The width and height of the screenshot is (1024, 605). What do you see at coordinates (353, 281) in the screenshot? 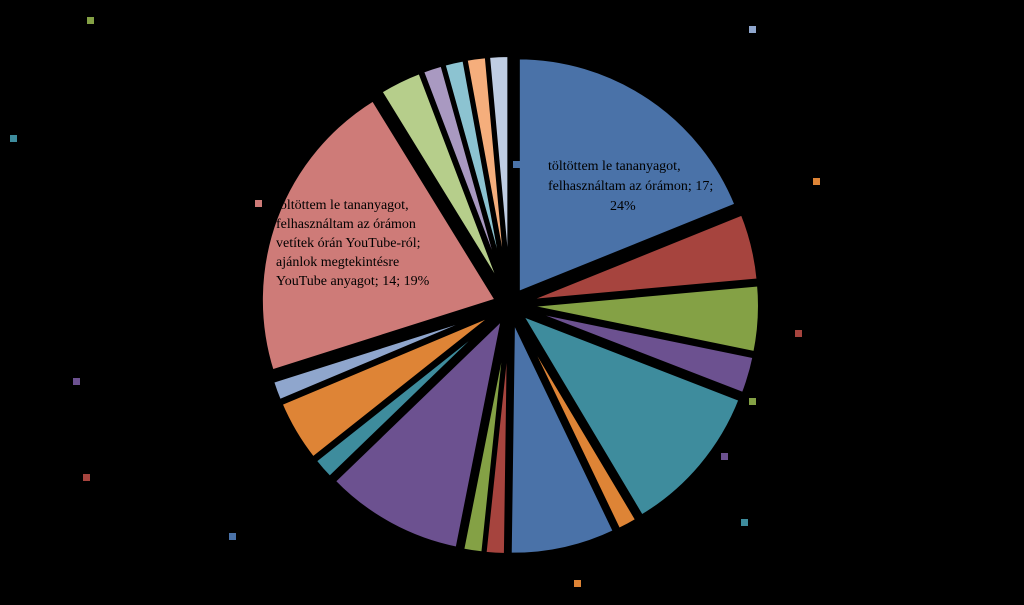
I see `slice-label-line: YouTube anyagot; 14; 19%` at bounding box center [353, 281].